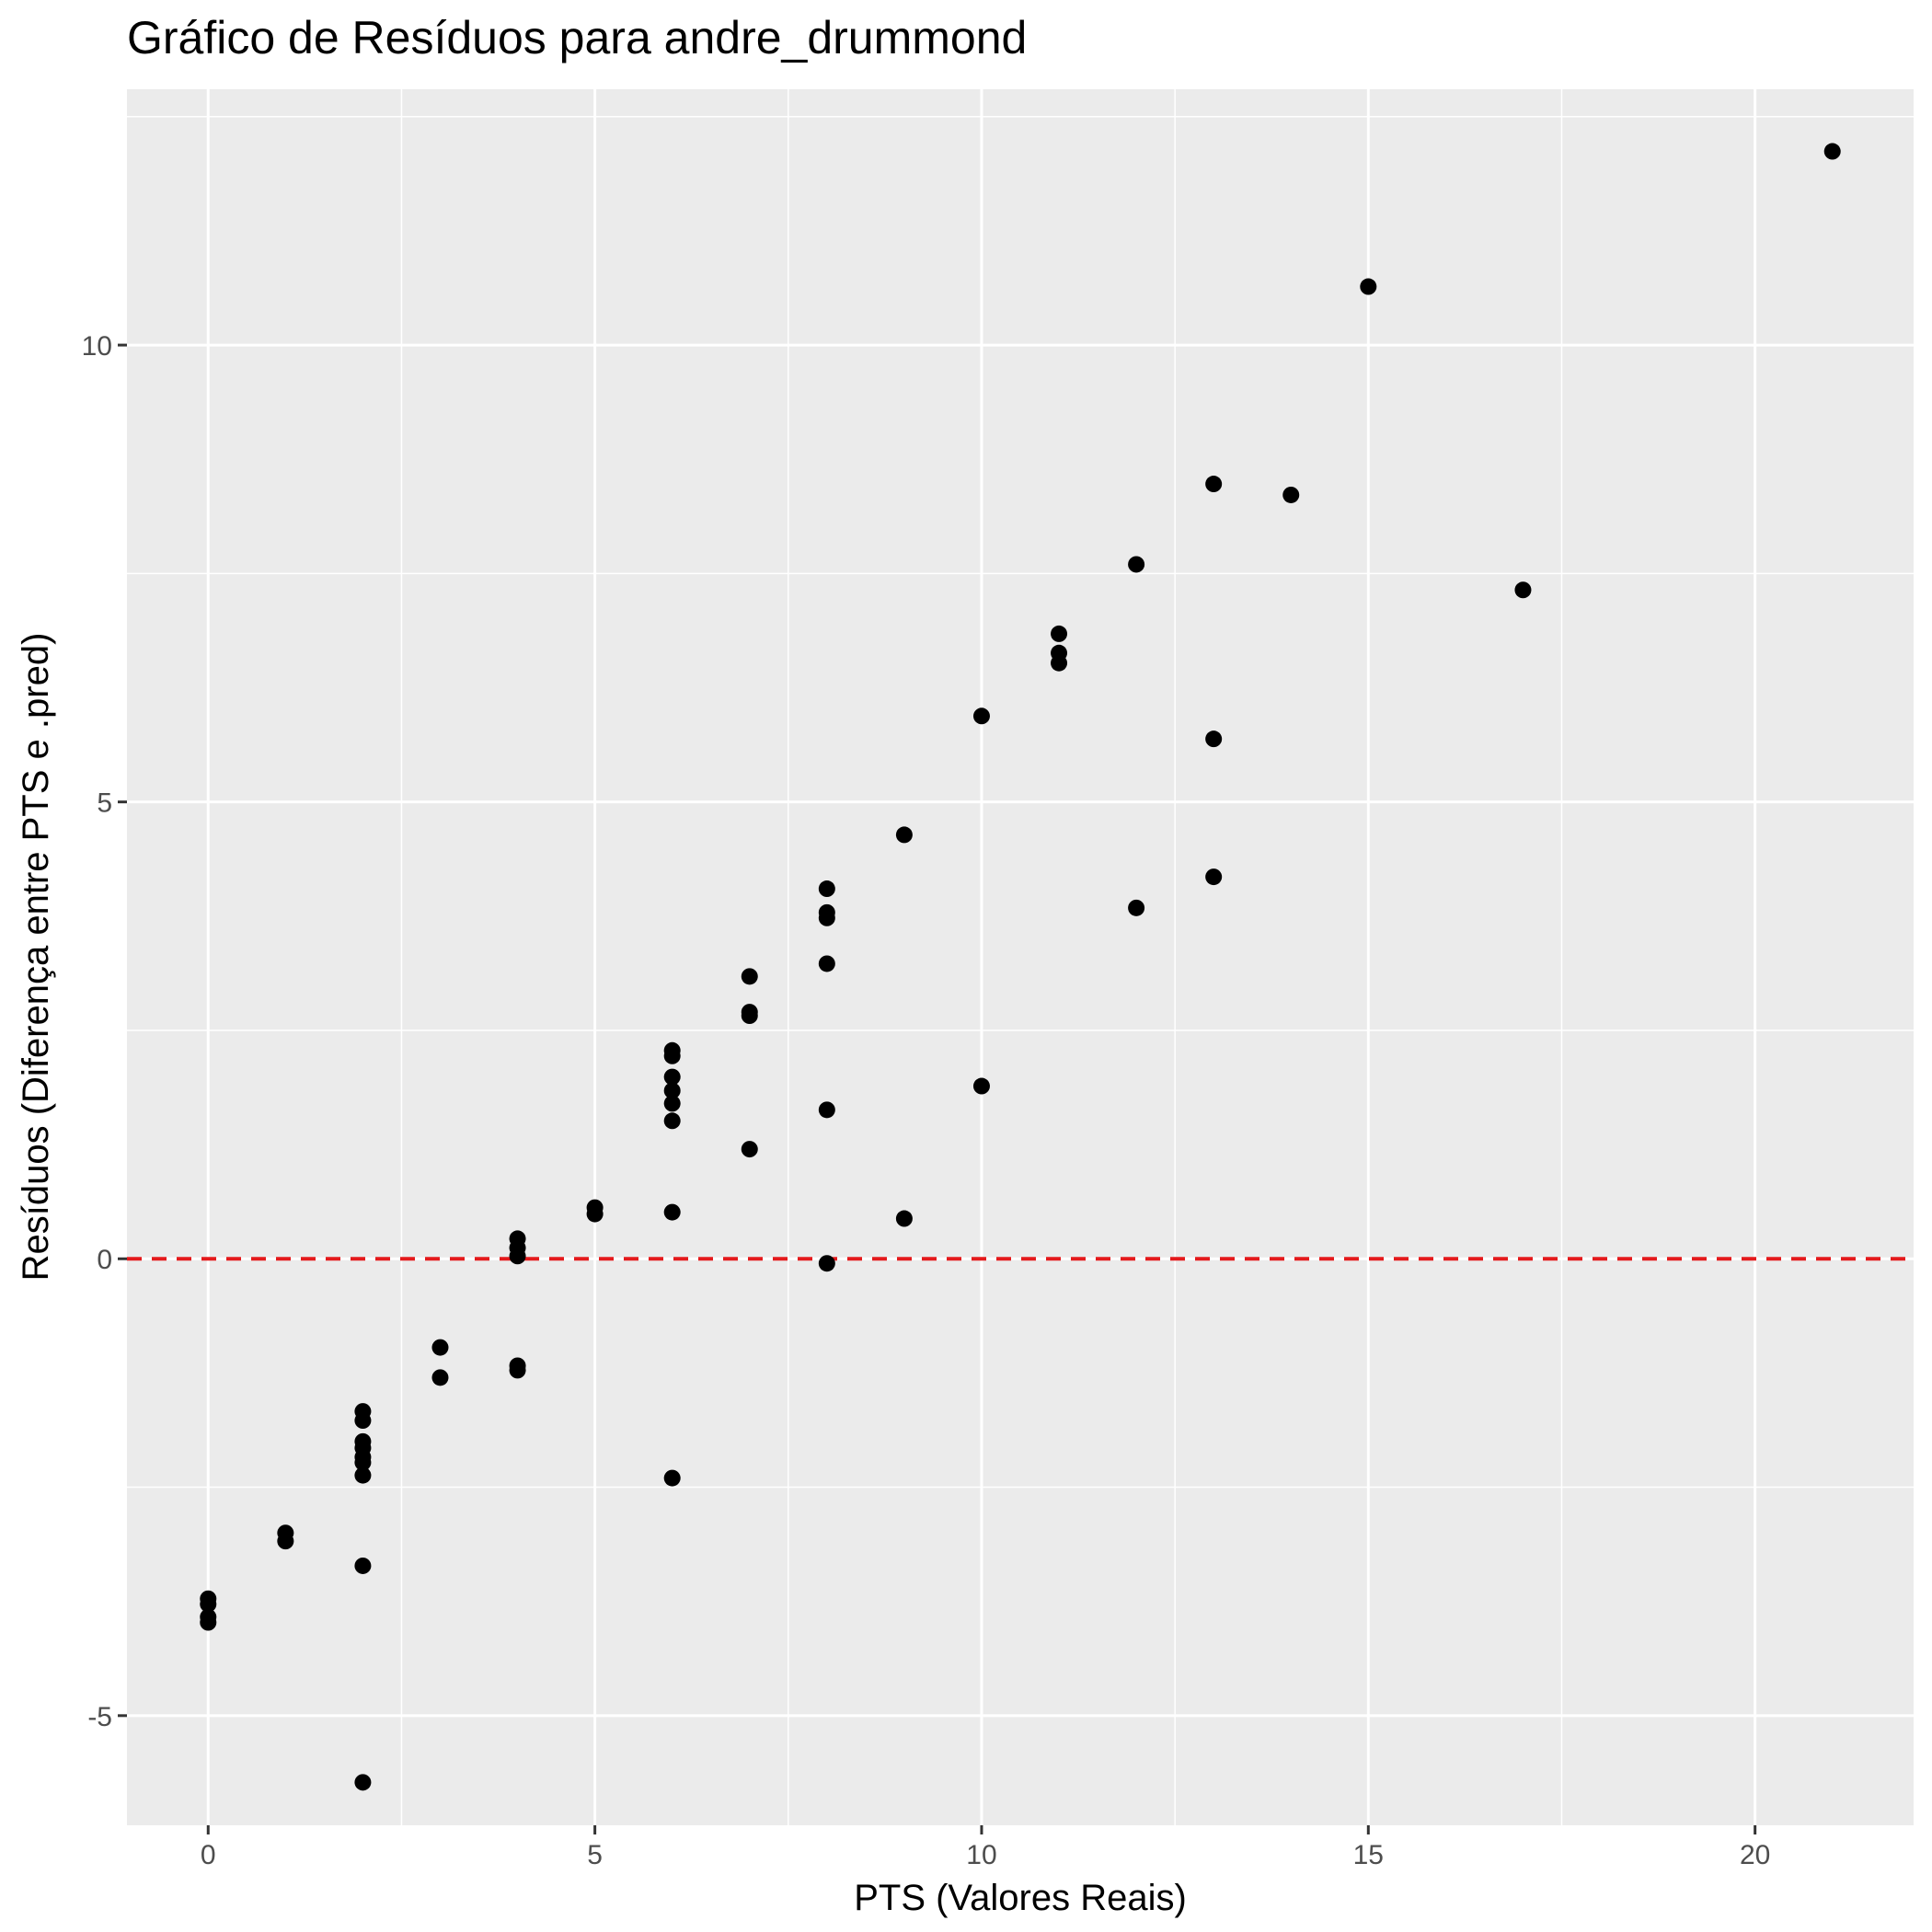 The width and height of the screenshot is (1932, 1932). I want to click on y-tick-label: 10, so click(97, 346).